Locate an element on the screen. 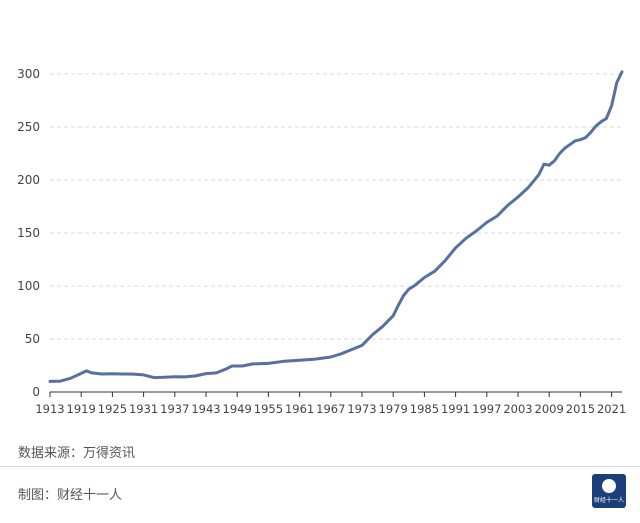 This screenshot has height=523, width=640. y-tick-label: 0 is located at coordinates (36, 392).